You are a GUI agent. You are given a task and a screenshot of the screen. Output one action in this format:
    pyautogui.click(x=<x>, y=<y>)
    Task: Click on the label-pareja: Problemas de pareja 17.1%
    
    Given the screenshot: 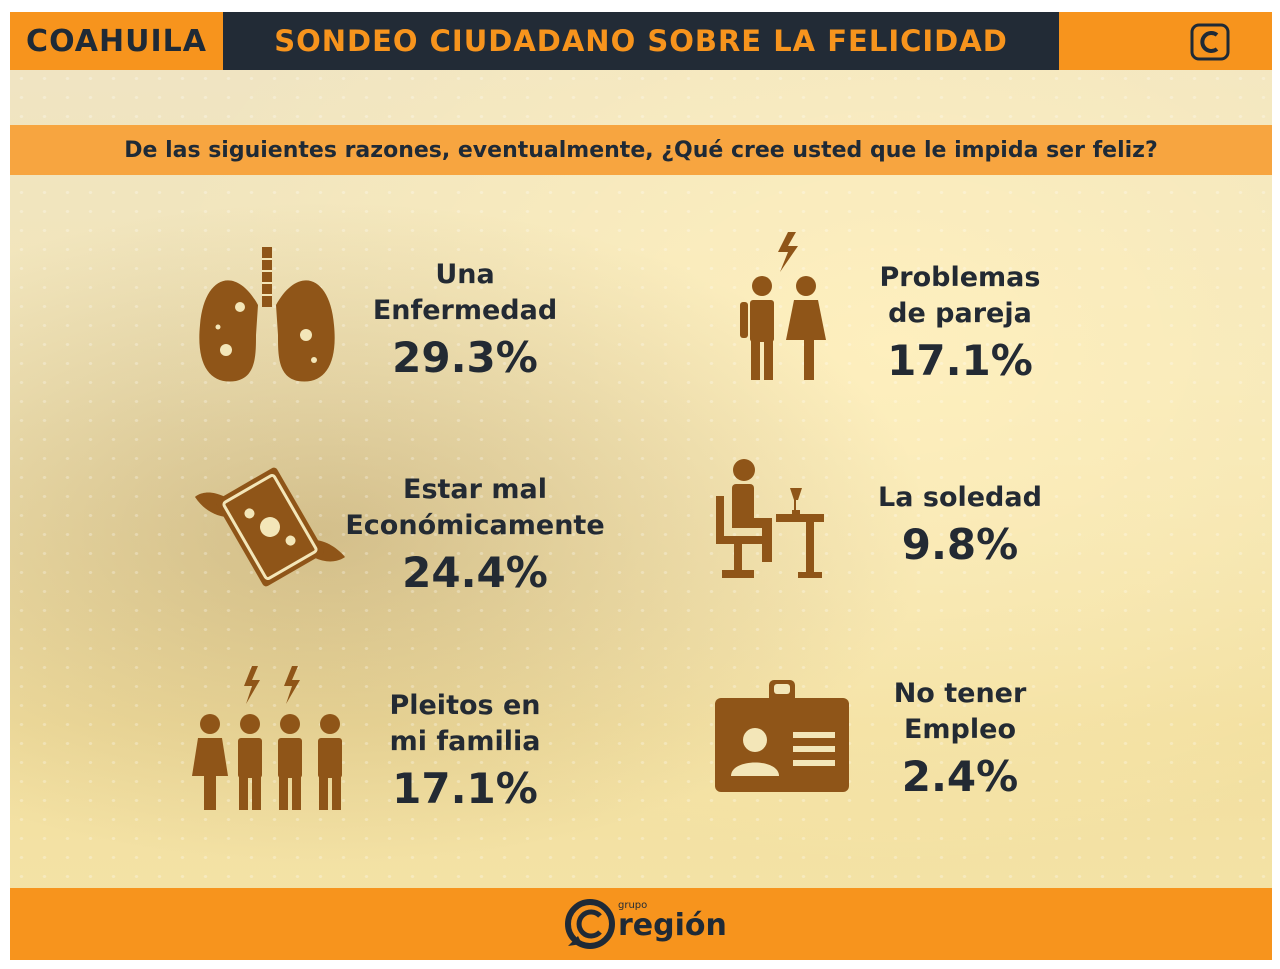 What is the action you would take?
    pyautogui.click(x=960, y=323)
    